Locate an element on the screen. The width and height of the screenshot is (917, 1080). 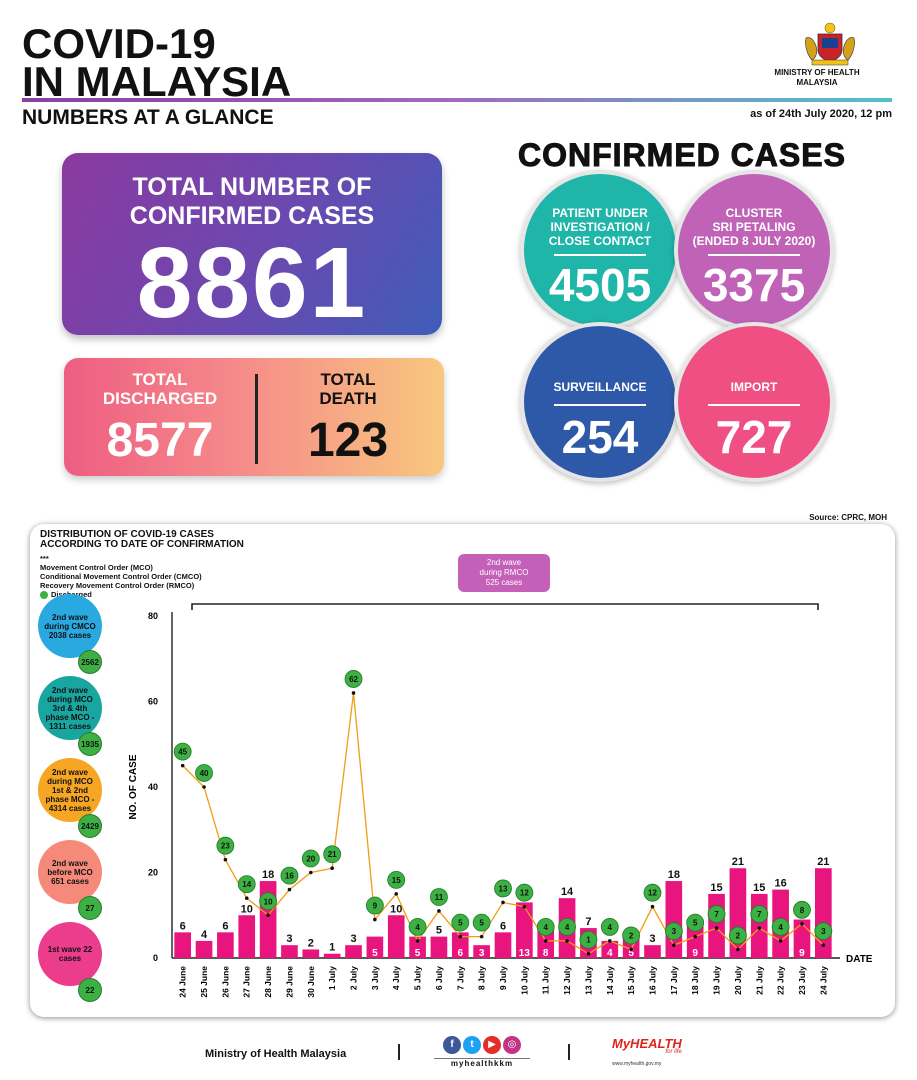
legend-rmco: Recovery Movement Control Order (RMCO) is located at coordinates (117, 585).